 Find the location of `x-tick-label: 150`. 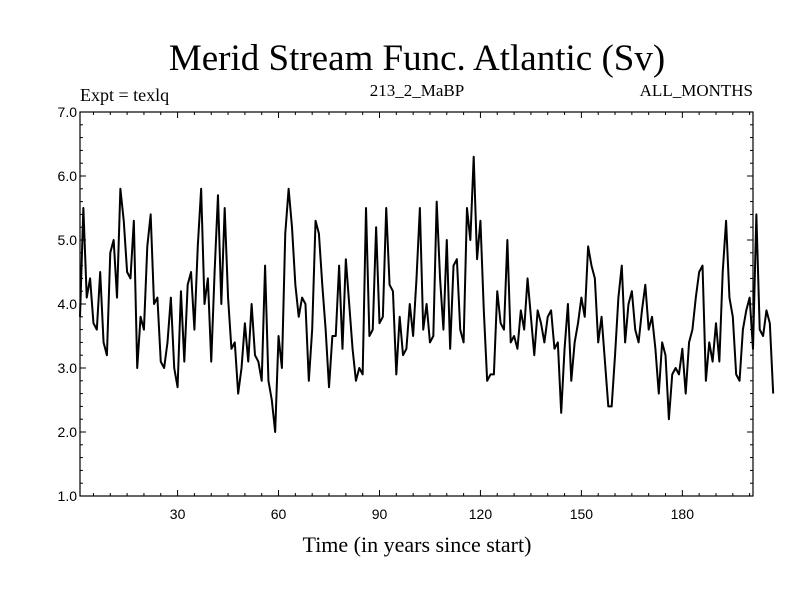

x-tick-label: 150 is located at coordinates (582, 514).